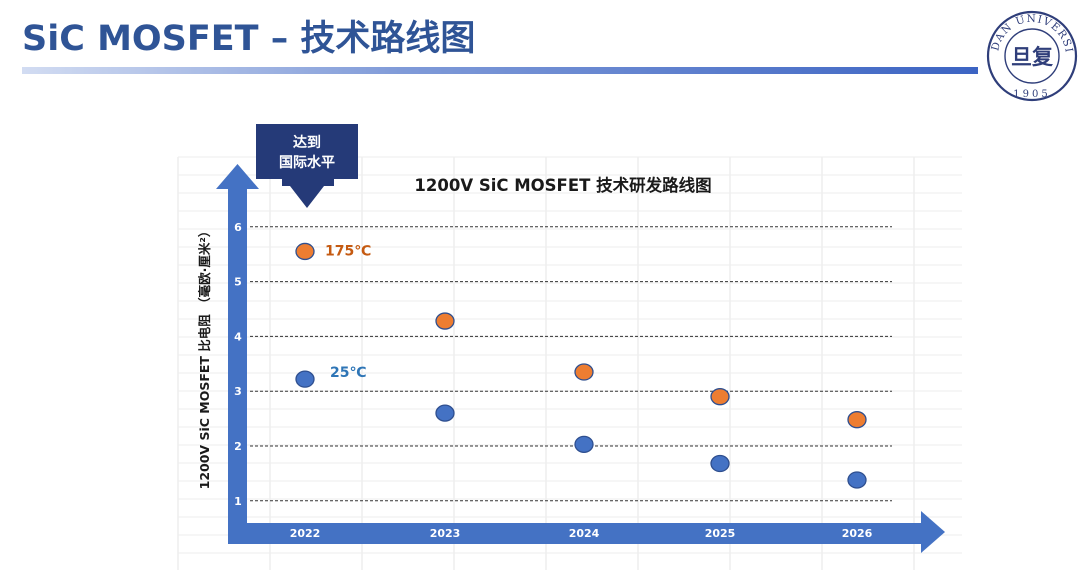  I want to click on x-tick-2024: 2024, so click(584, 533).